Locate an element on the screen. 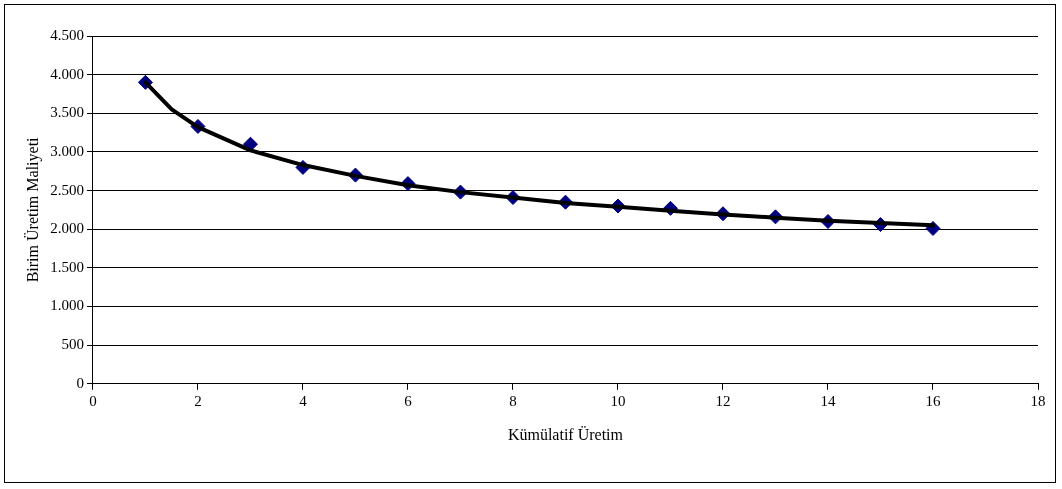  x-tick-label: 8 is located at coordinates (513, 400).